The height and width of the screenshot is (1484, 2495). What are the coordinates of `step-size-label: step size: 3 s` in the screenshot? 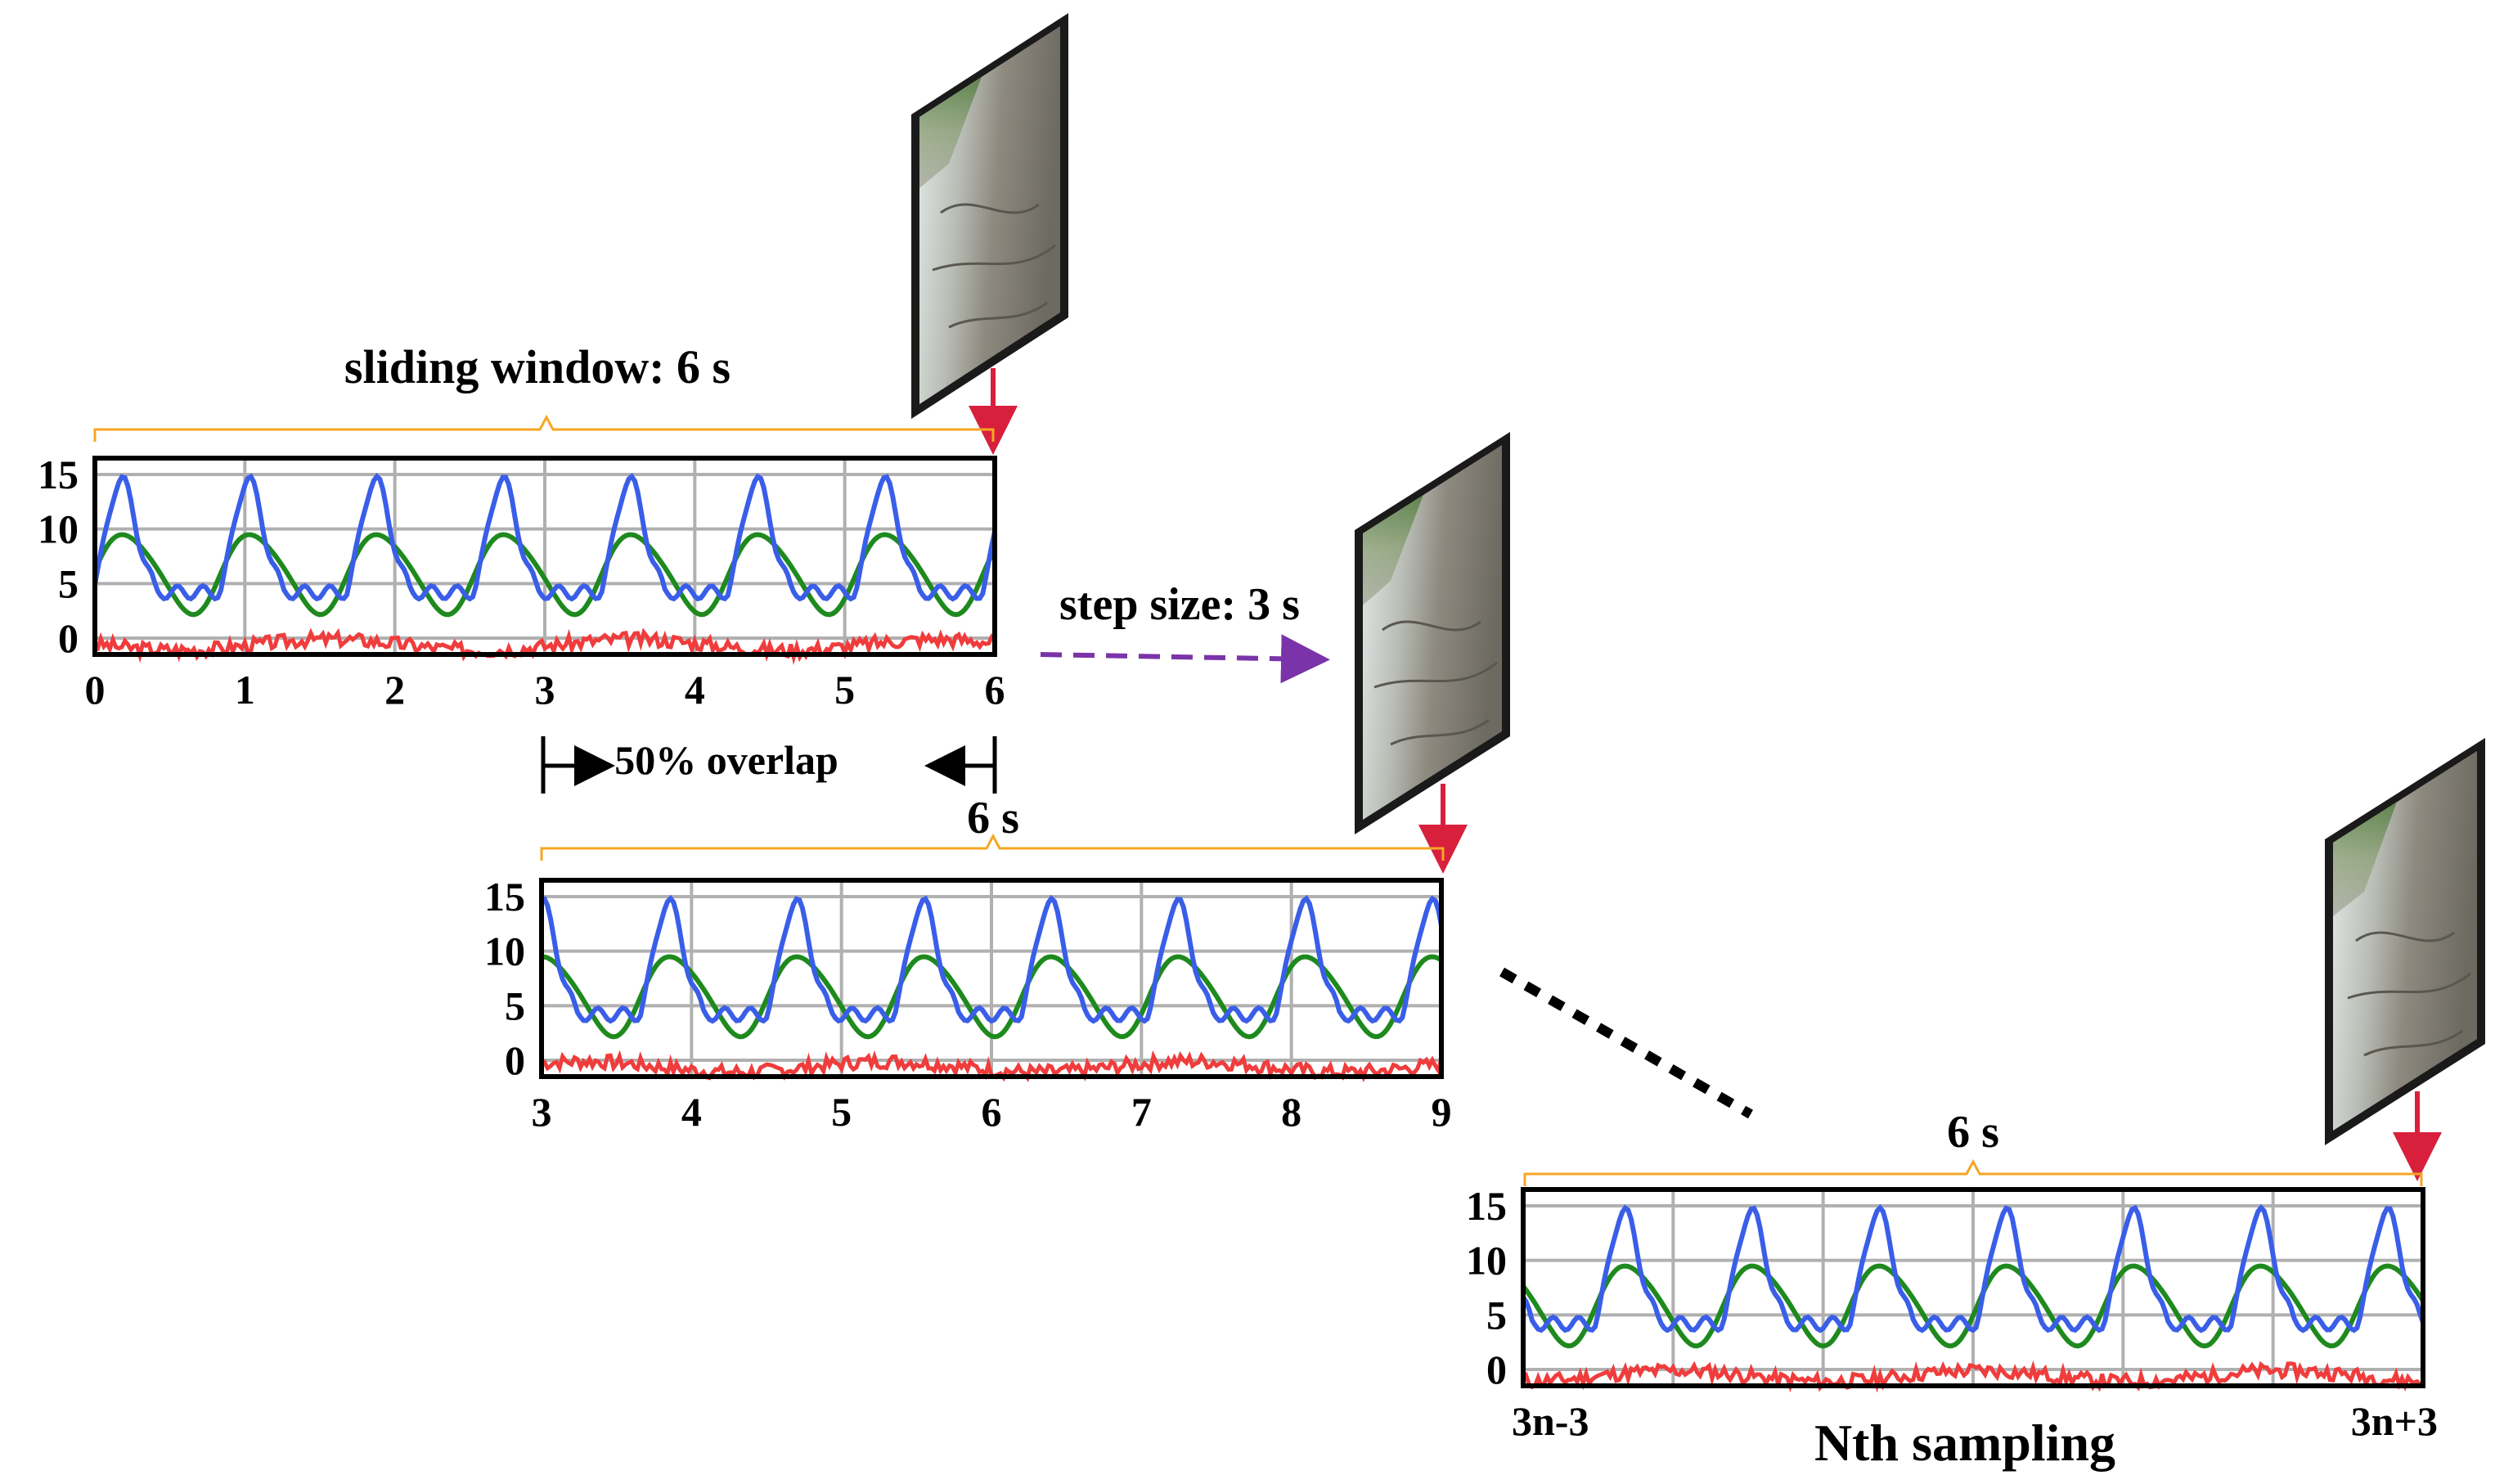 It's located at (1179, 604).